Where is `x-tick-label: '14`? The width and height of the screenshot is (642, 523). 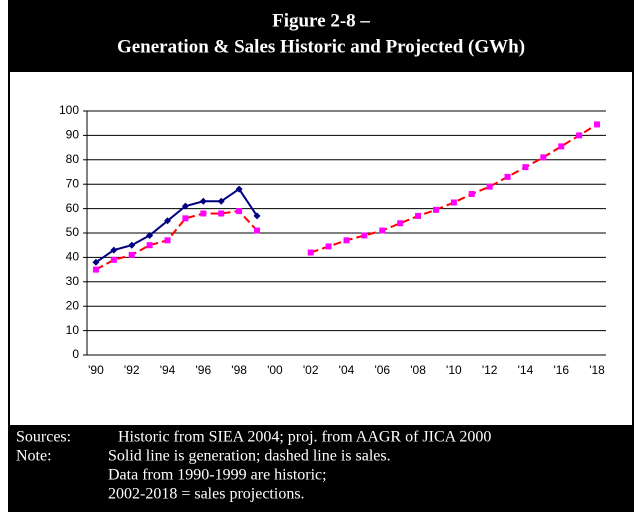 x-tick-label: '14 is located at coordinates (526, 370).